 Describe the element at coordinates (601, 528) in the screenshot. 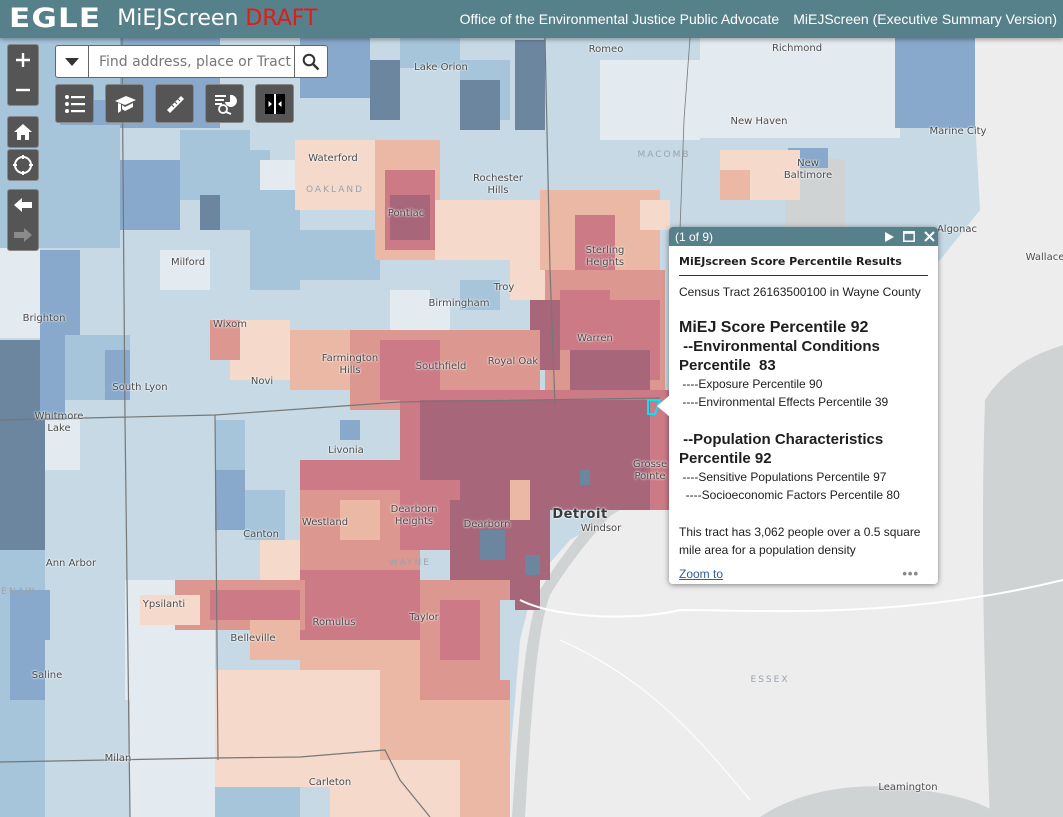

I see `place-label: Windsor` at that location.